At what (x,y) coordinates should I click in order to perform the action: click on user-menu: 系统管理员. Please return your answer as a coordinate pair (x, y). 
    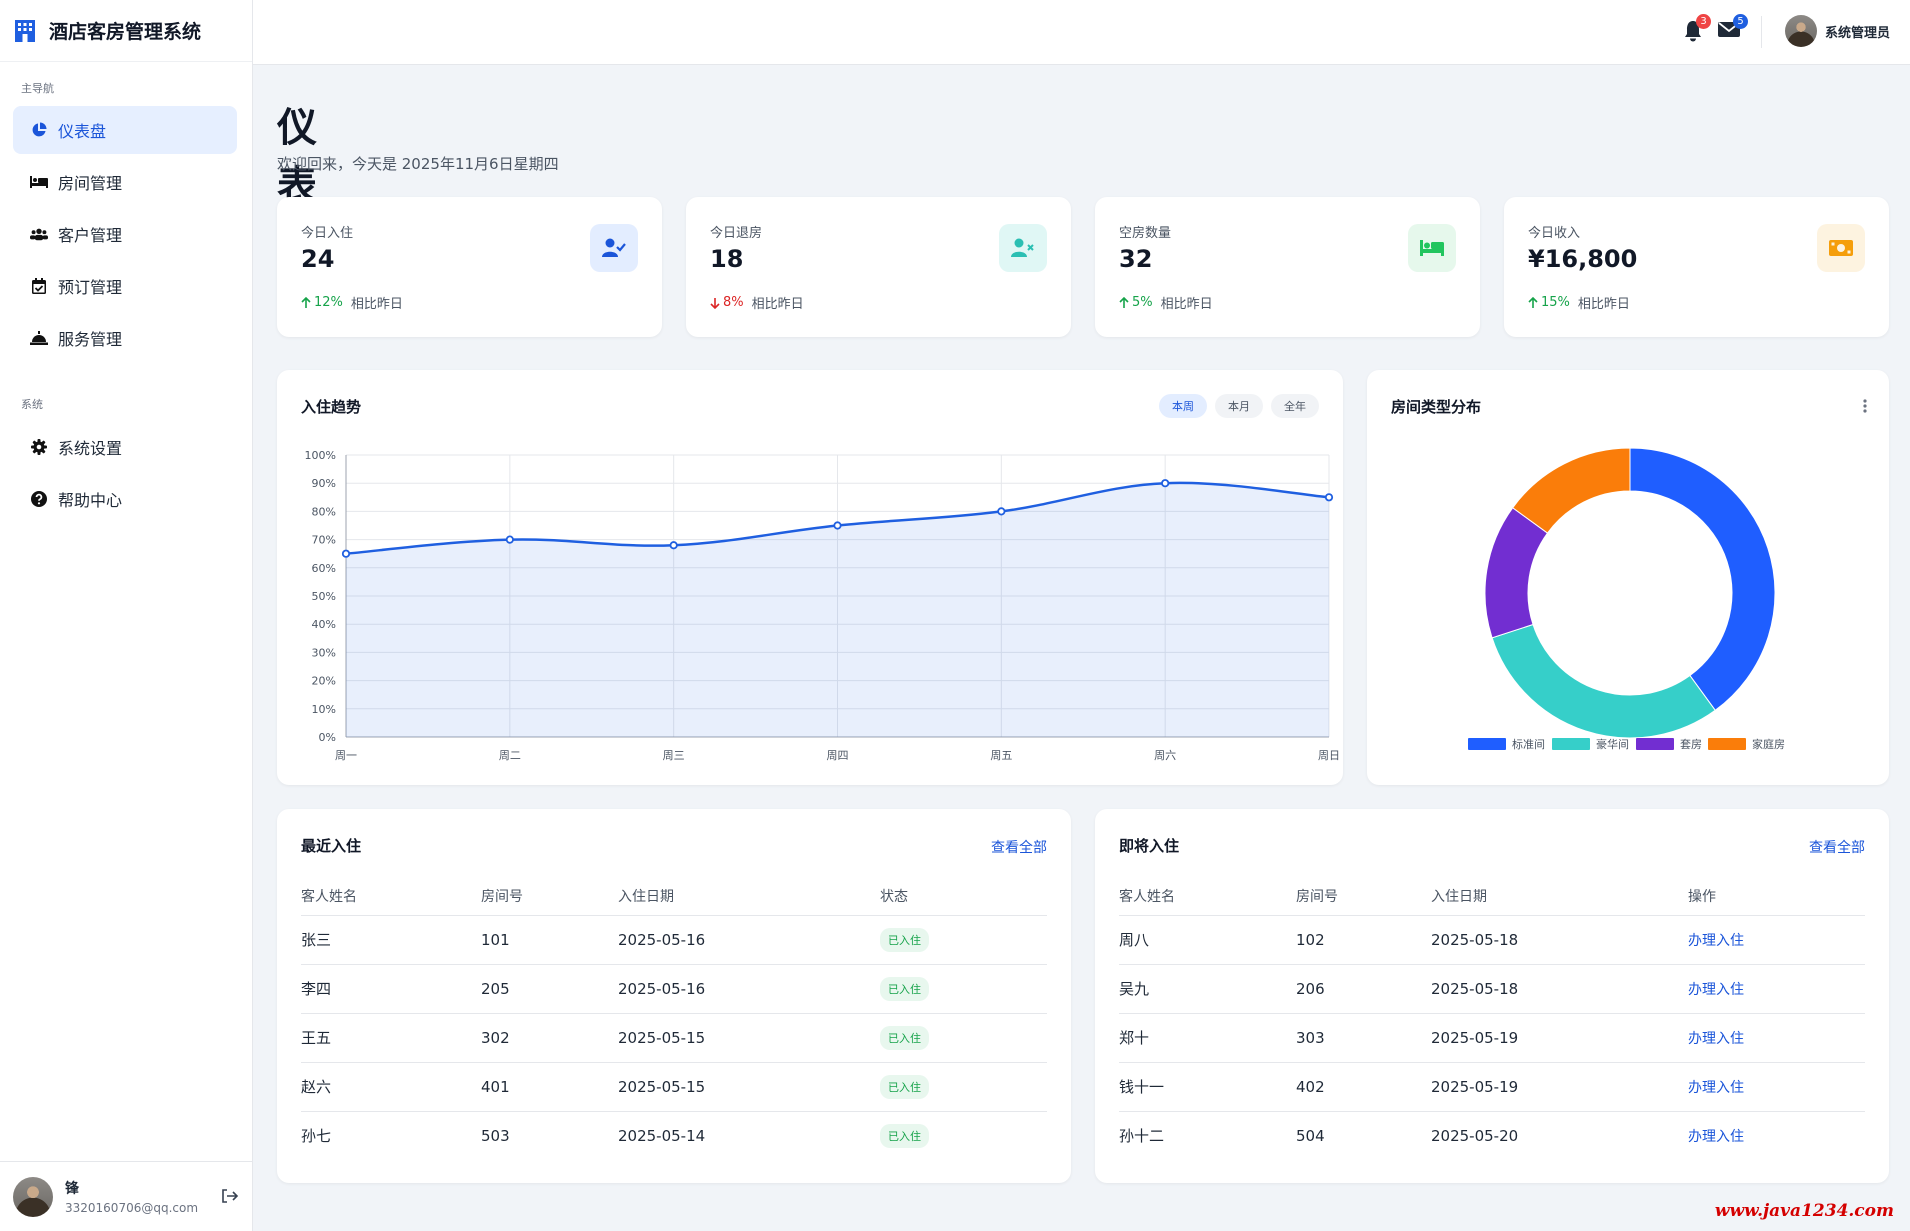
    Looking at the image, I should click on (1837, 31).